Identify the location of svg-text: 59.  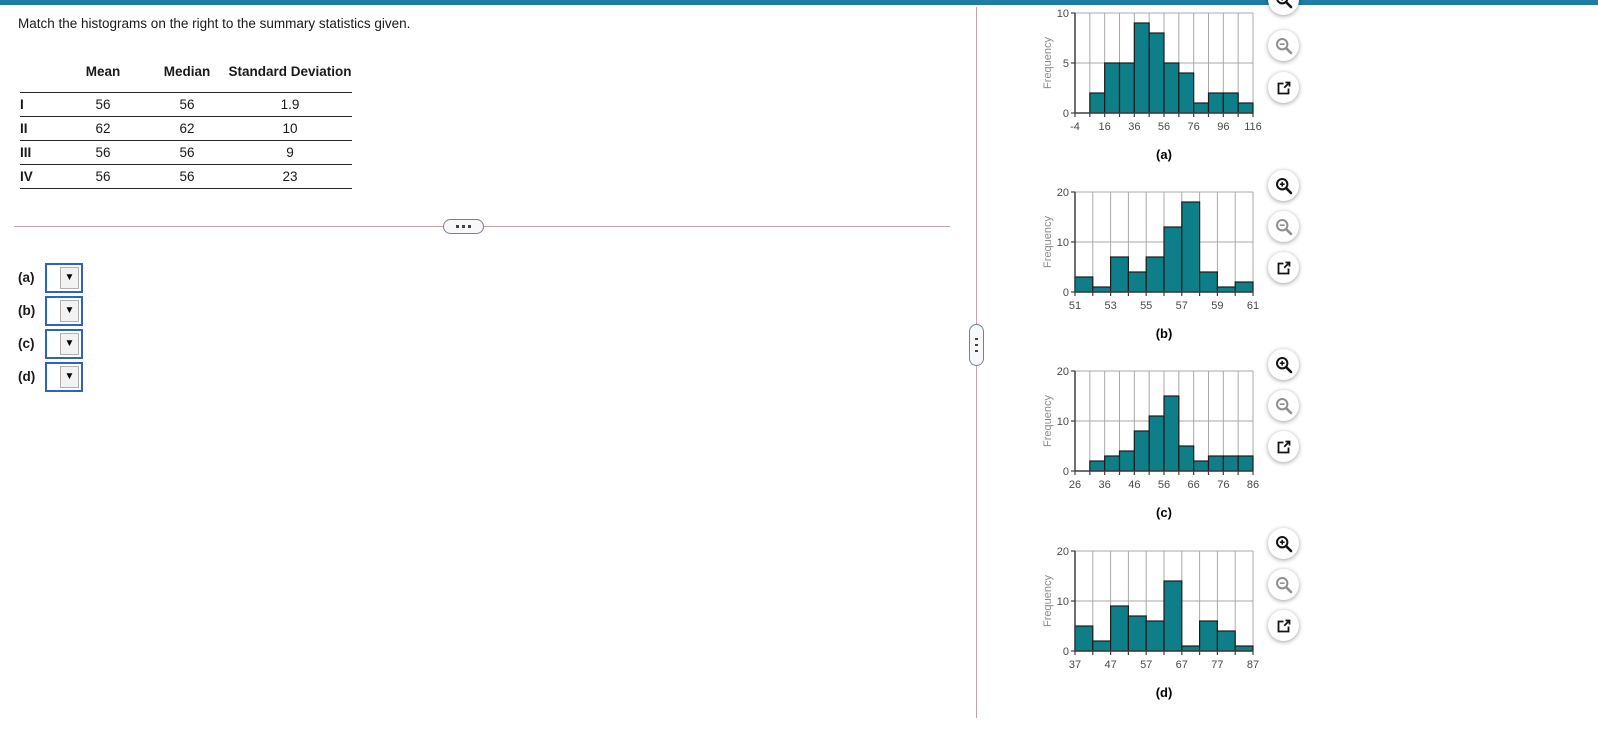
(1217, 306).